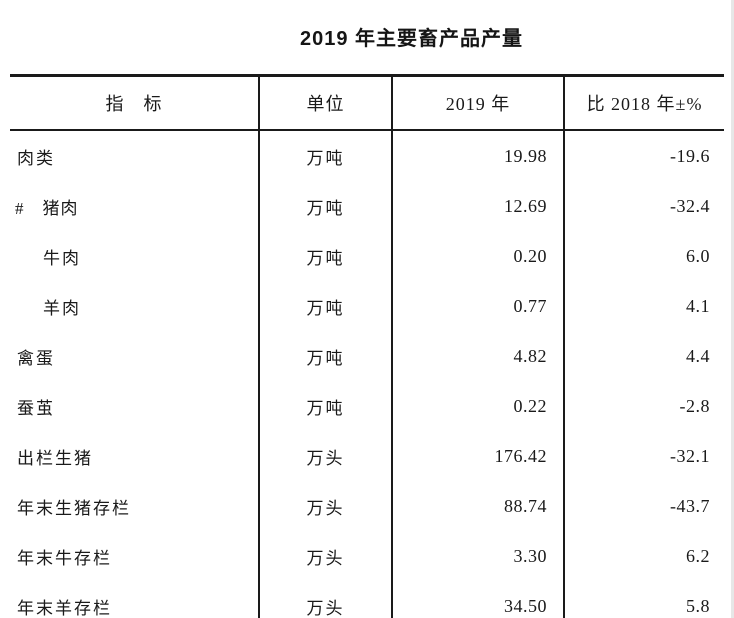  What do you see at coordinates (477, 456) in the screenshot?
I see `row-value-2019: 176.42` at bounding box center [477, 456].